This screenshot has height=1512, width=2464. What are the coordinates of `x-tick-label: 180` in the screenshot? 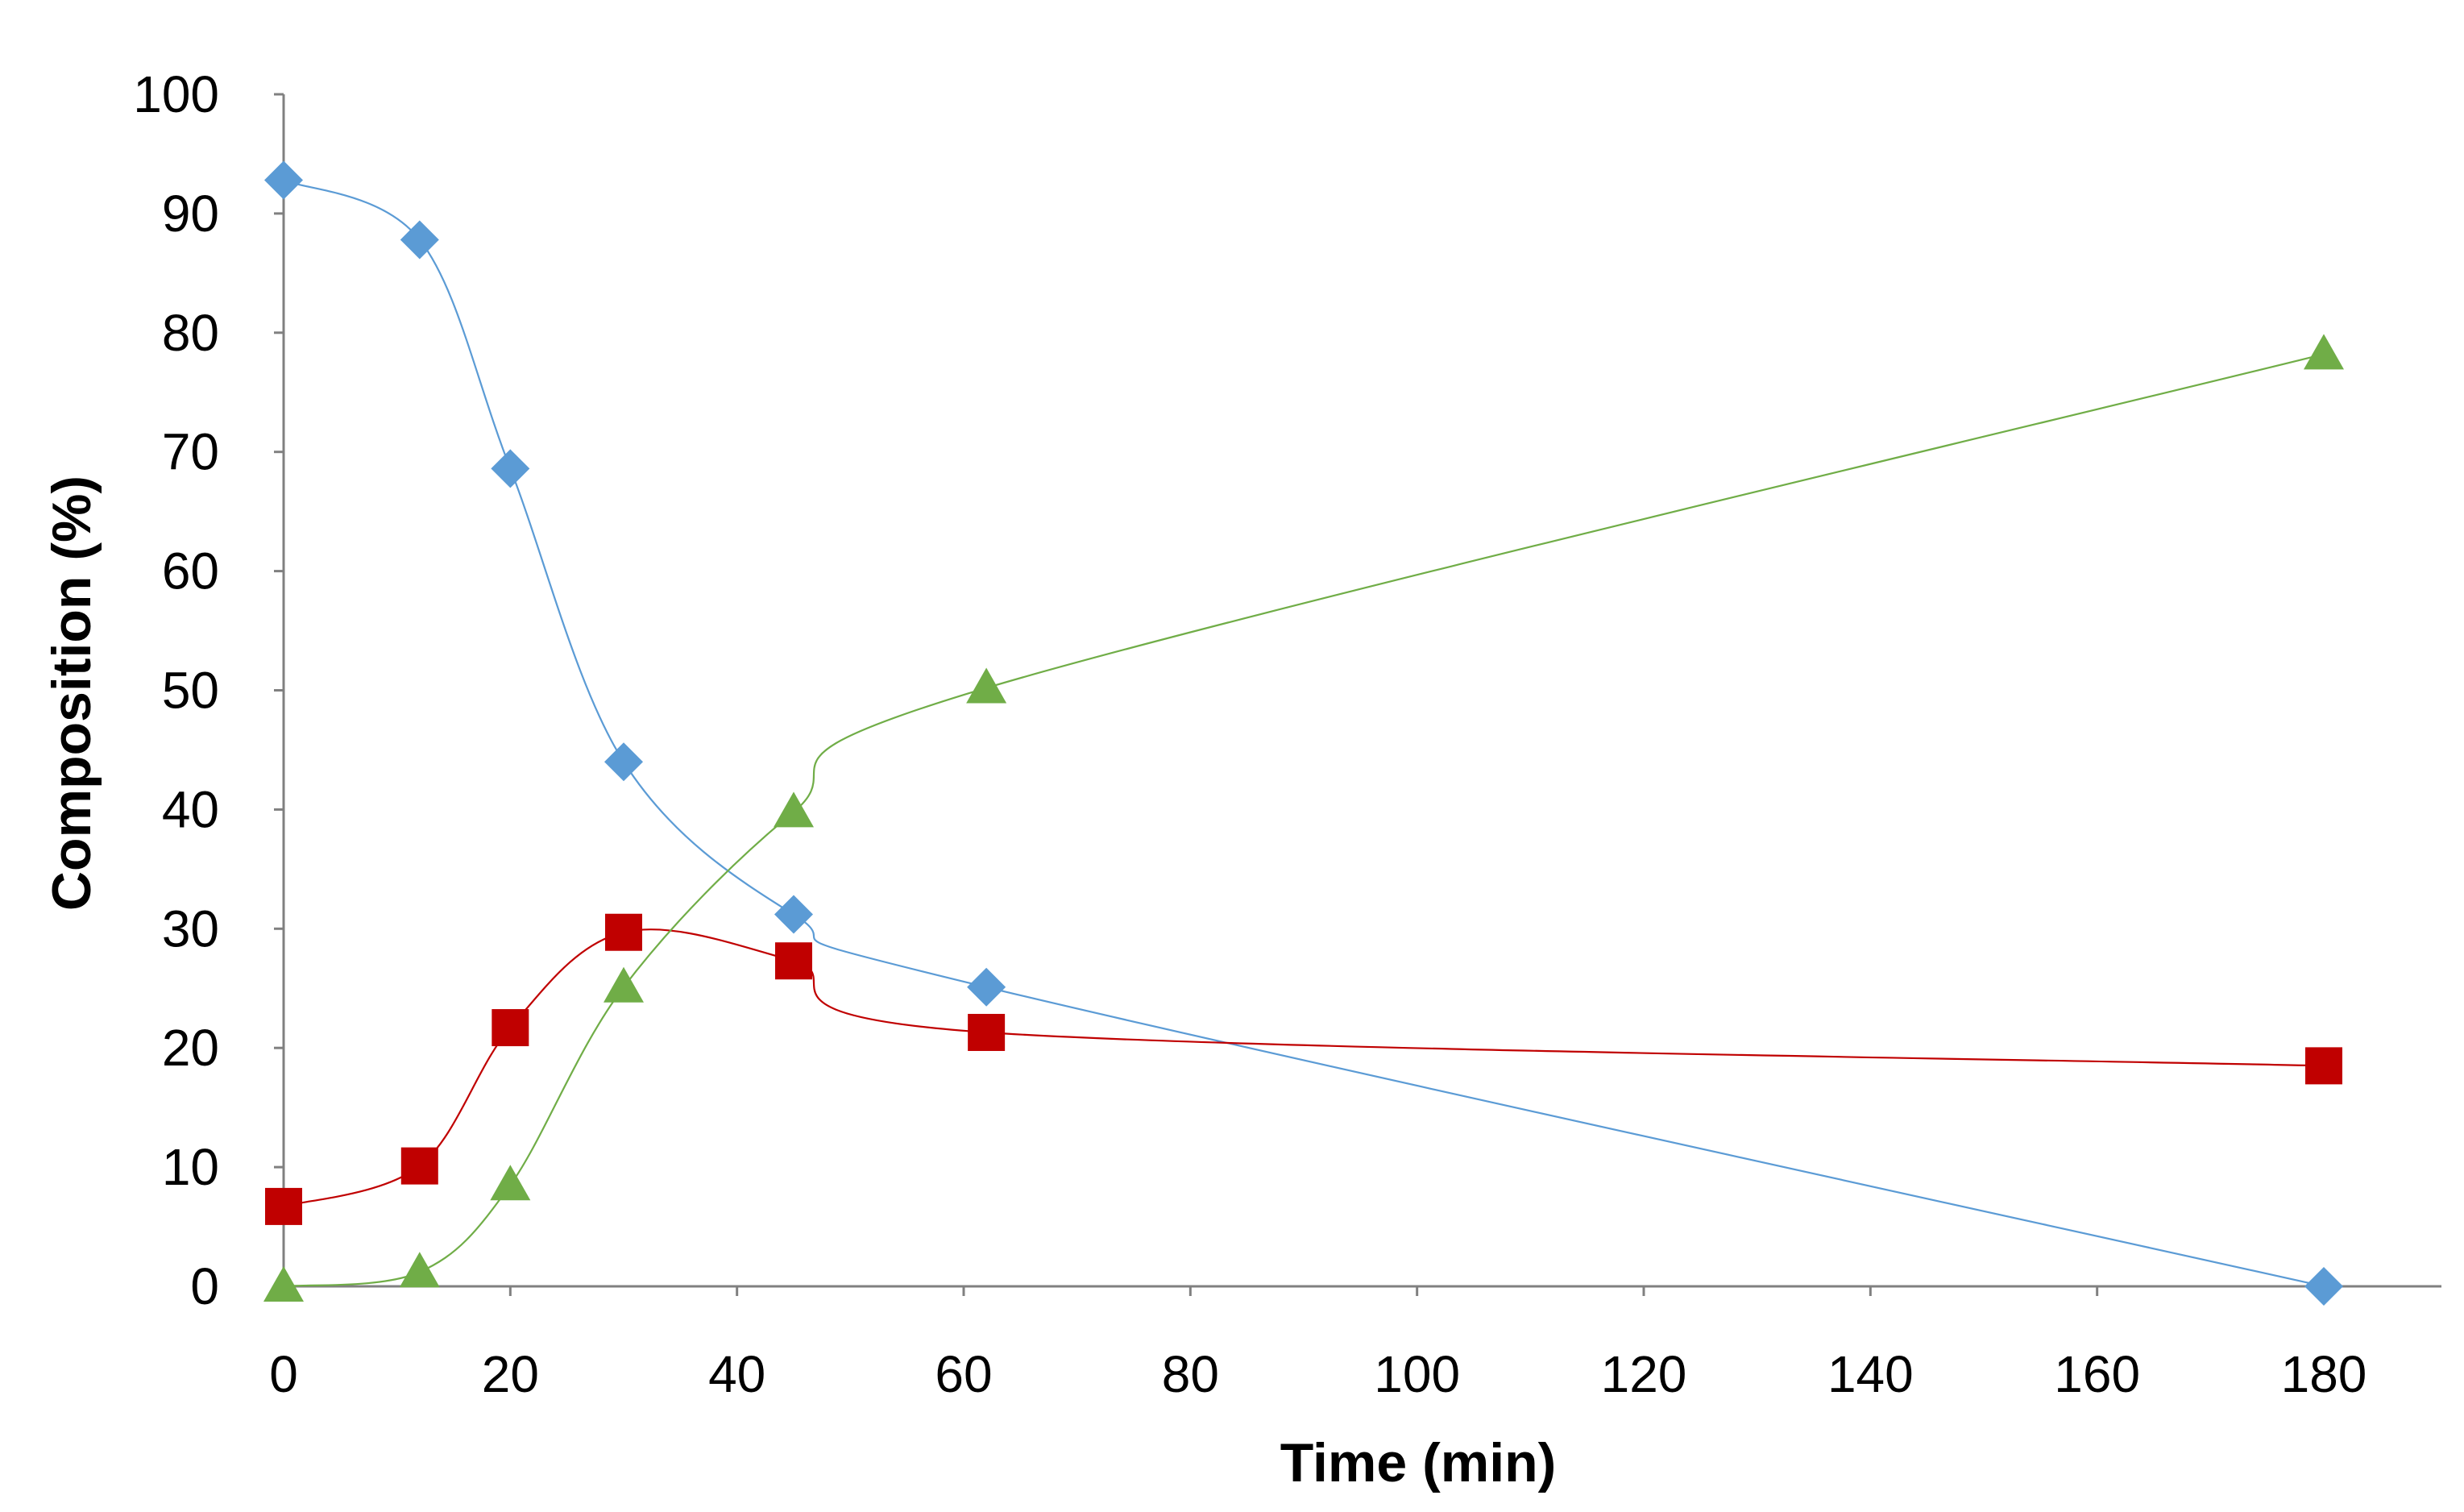 It's located at (2324, 1374).